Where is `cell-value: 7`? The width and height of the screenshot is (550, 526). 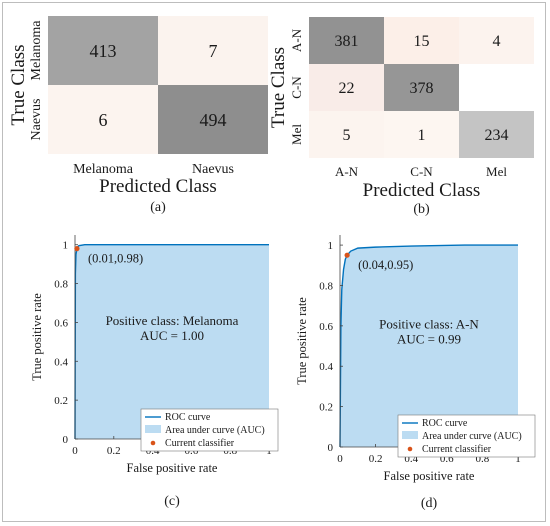
cell-value: 7 is located at coordinates (213, 51).